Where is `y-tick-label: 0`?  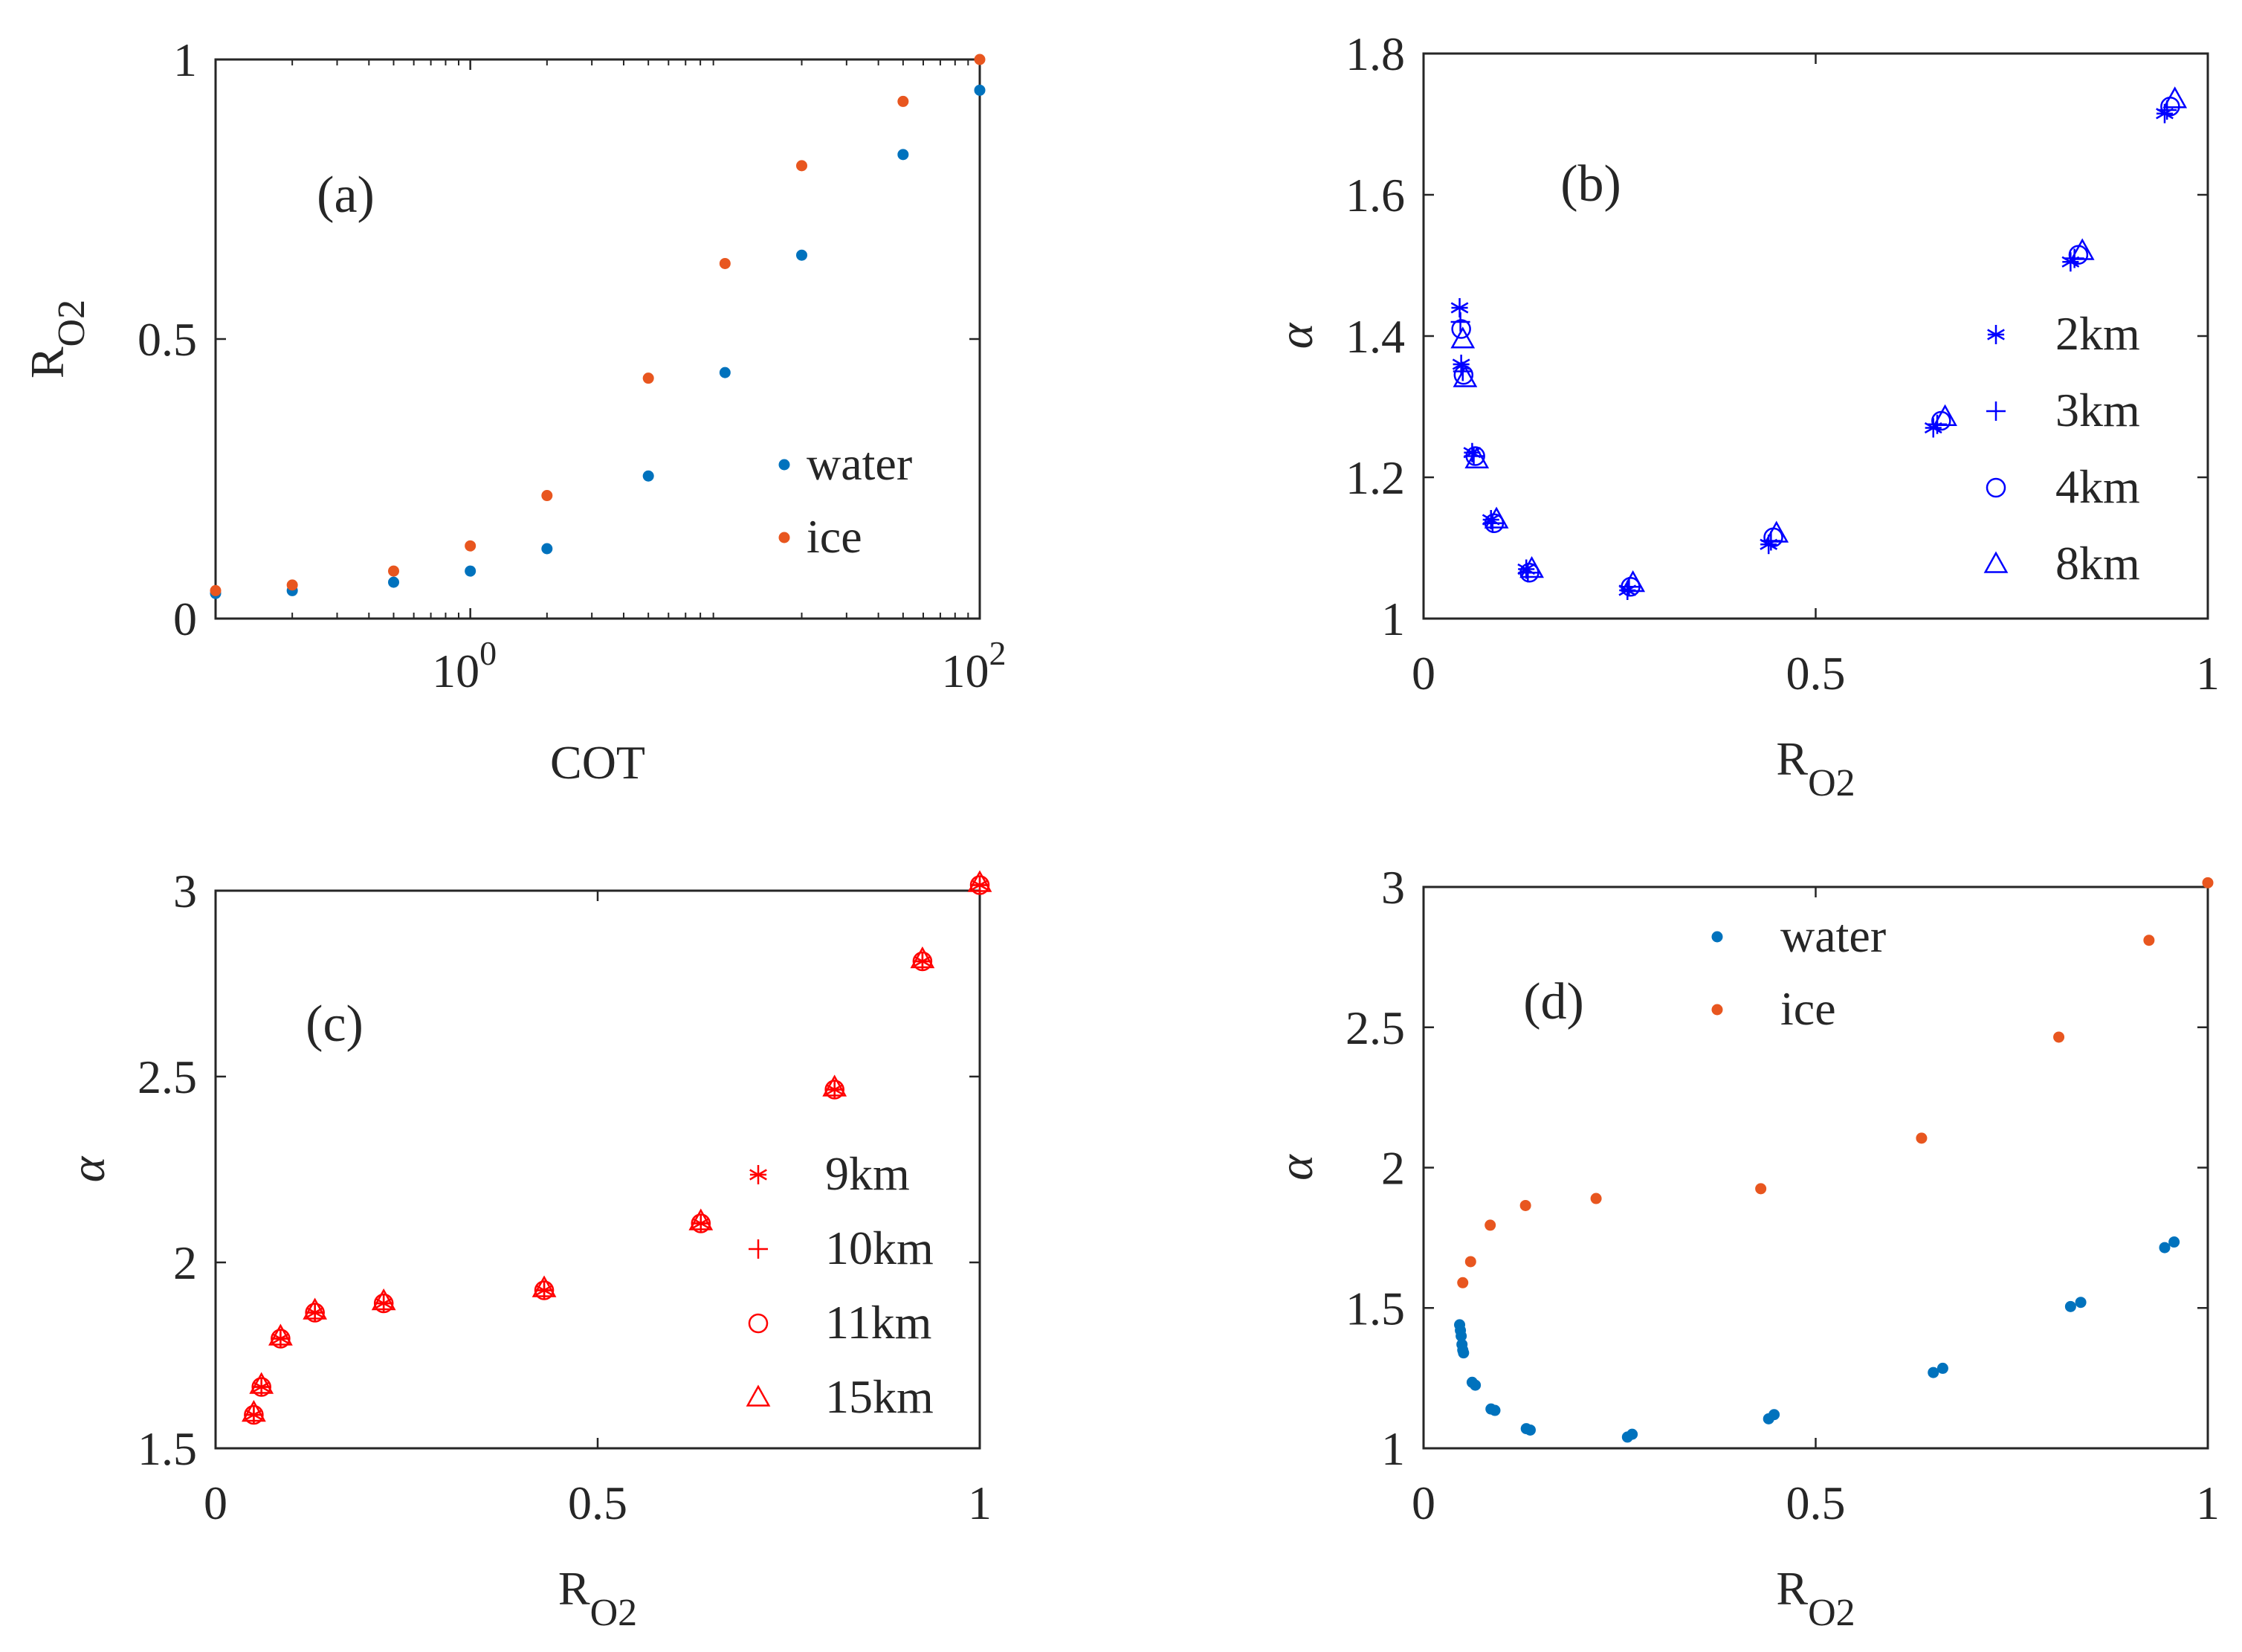
y-tick-label: 0 is located at coordinates (185, 619).